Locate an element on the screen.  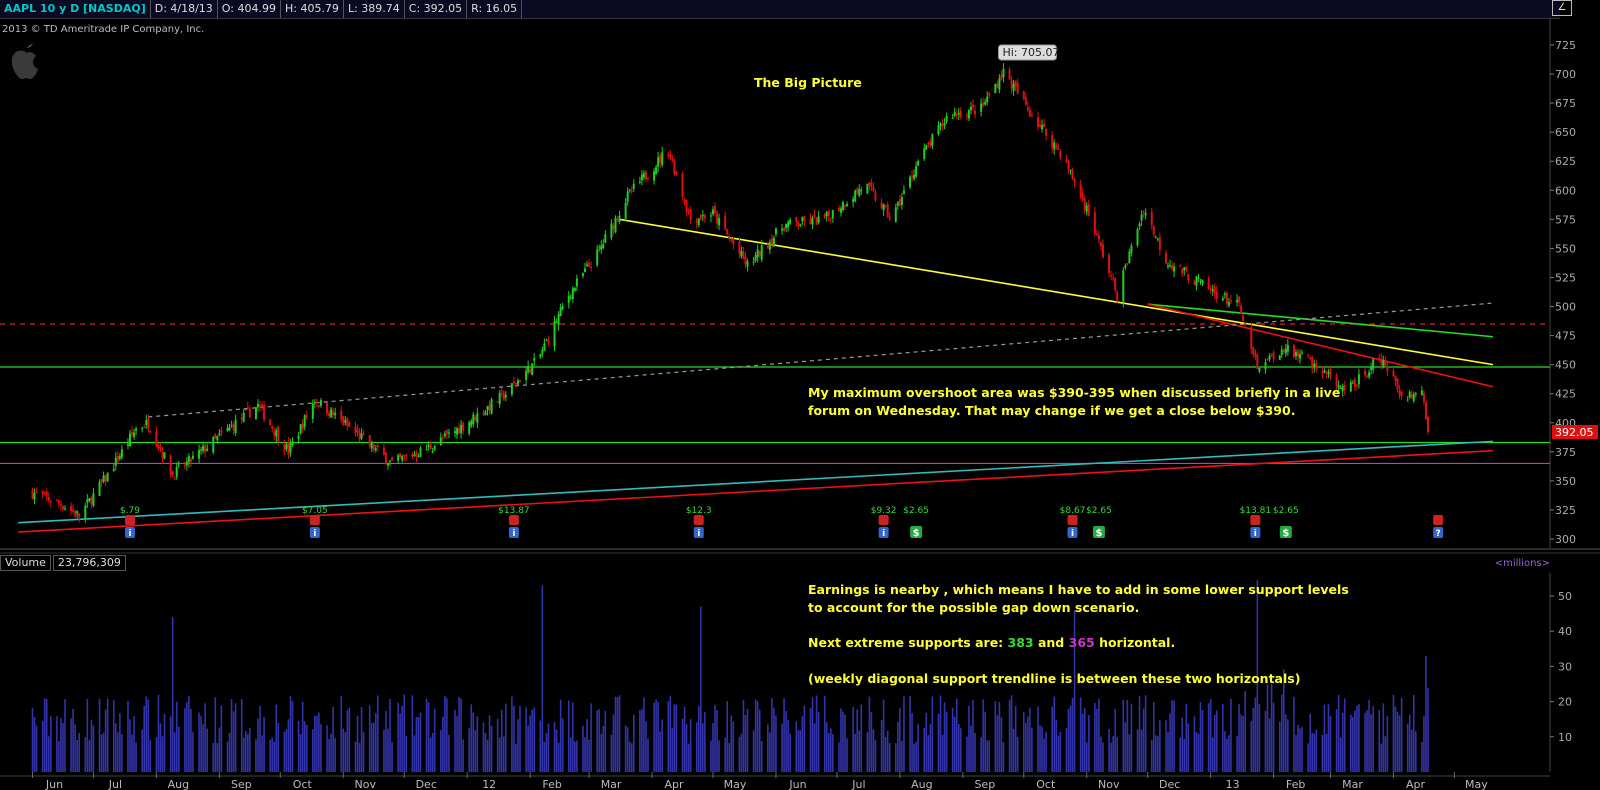
earnings-info-glyph: ? is located at coordinates (1438, 534).